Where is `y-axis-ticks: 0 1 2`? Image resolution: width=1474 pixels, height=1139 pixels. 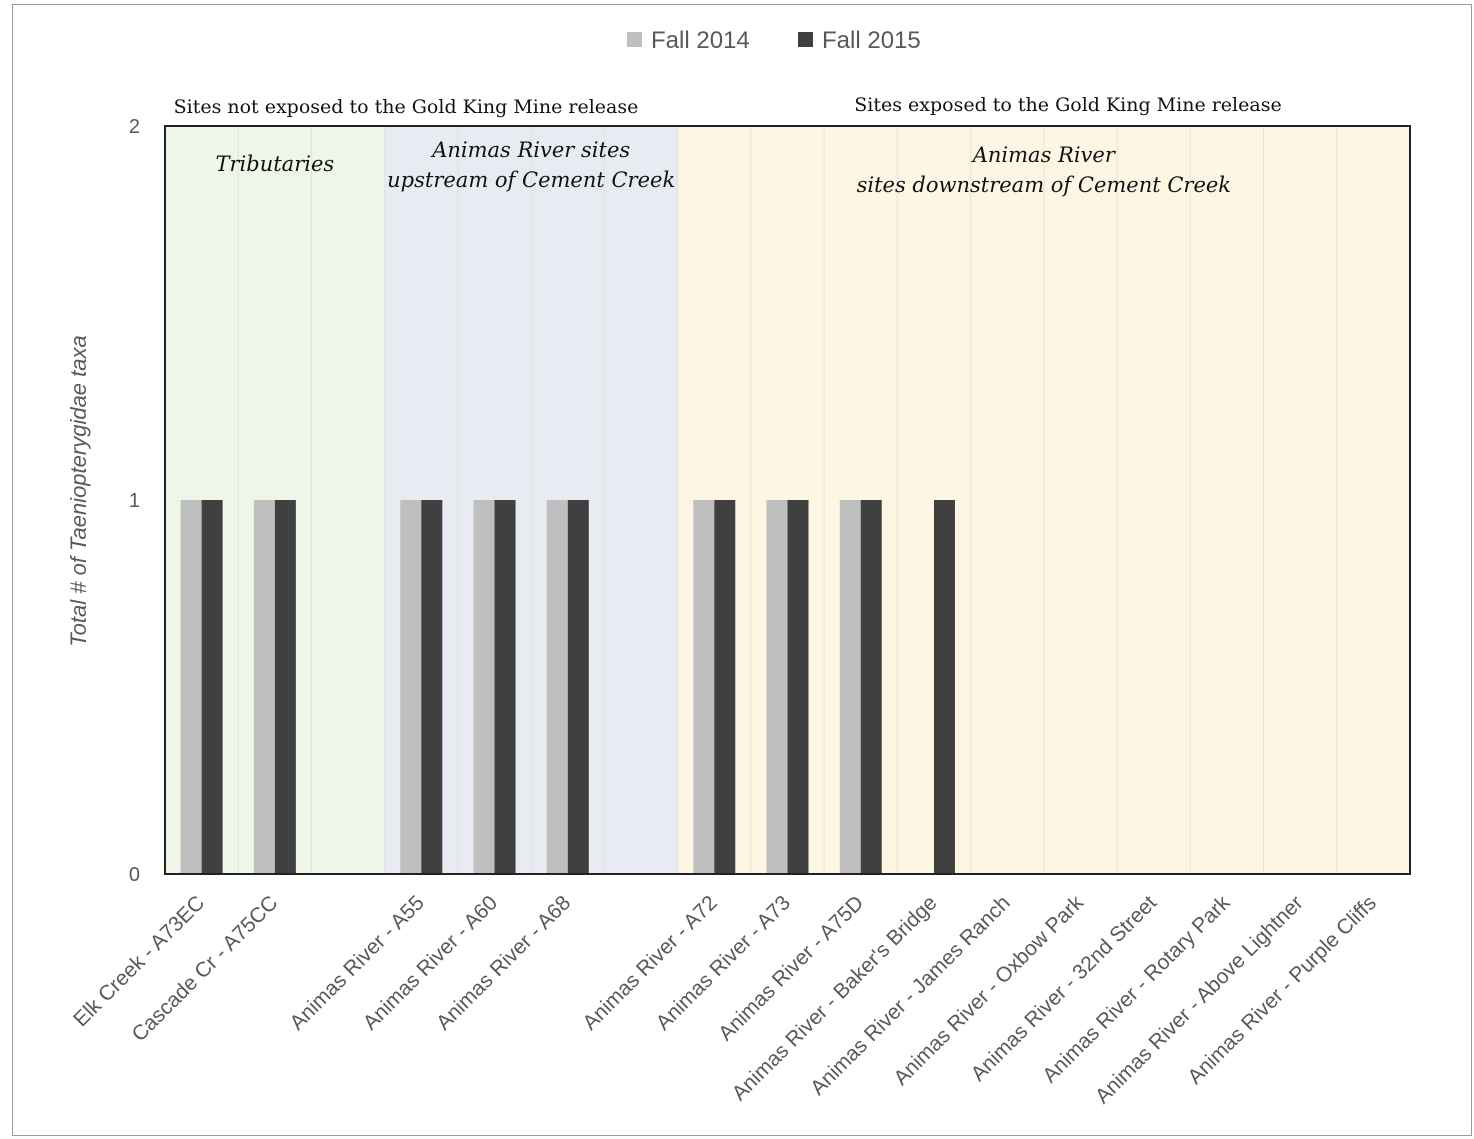 y-axis-ticks: 0 1 2 is located at coordinates (134, 501).